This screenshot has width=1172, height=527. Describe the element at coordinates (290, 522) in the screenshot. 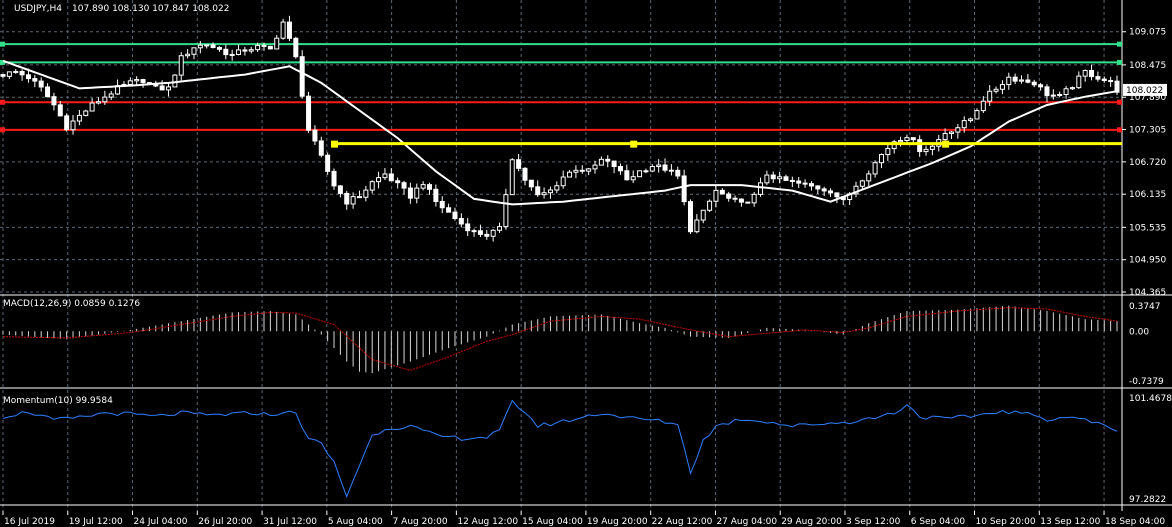

I see `x-tick-label: 31 Jul 12:00` at that location.